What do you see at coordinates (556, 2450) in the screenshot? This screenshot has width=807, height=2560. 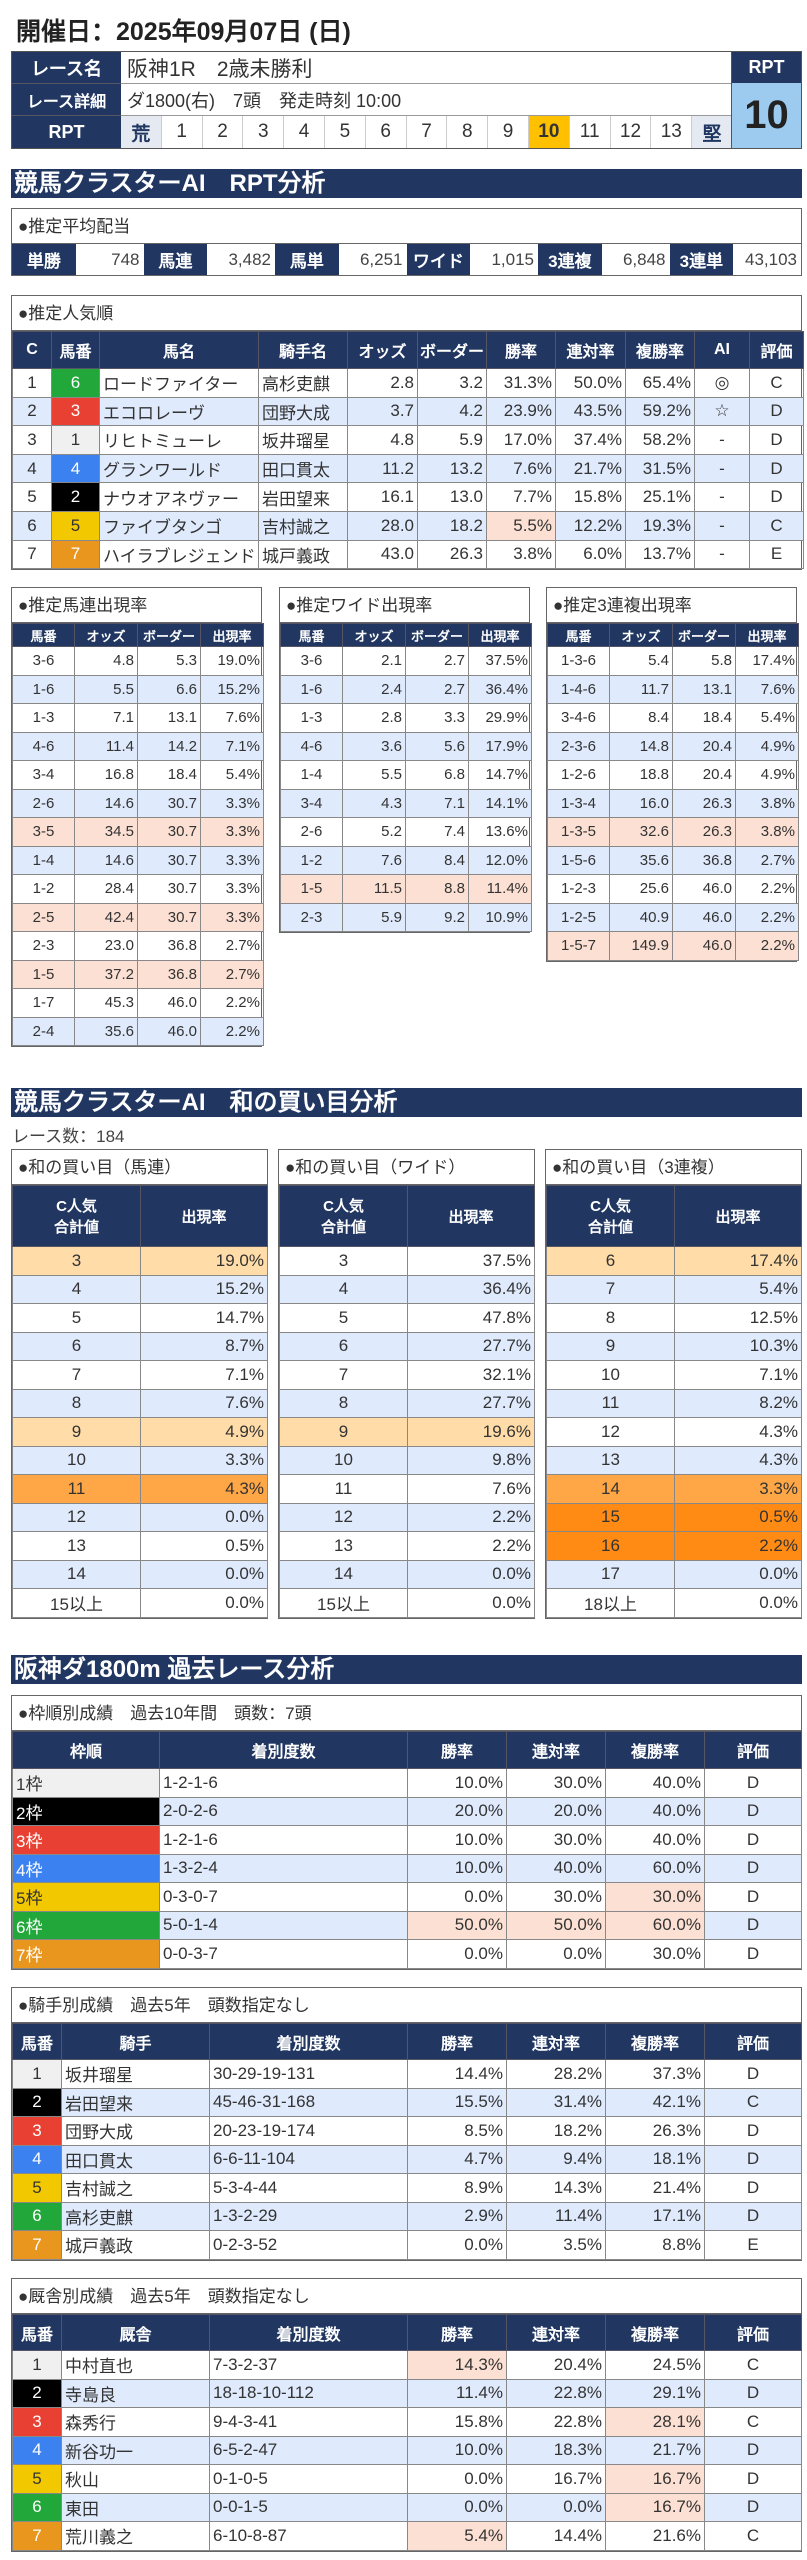 I see `trainer-cell-ren: 18.3%` at bounding box center [556, 2450].